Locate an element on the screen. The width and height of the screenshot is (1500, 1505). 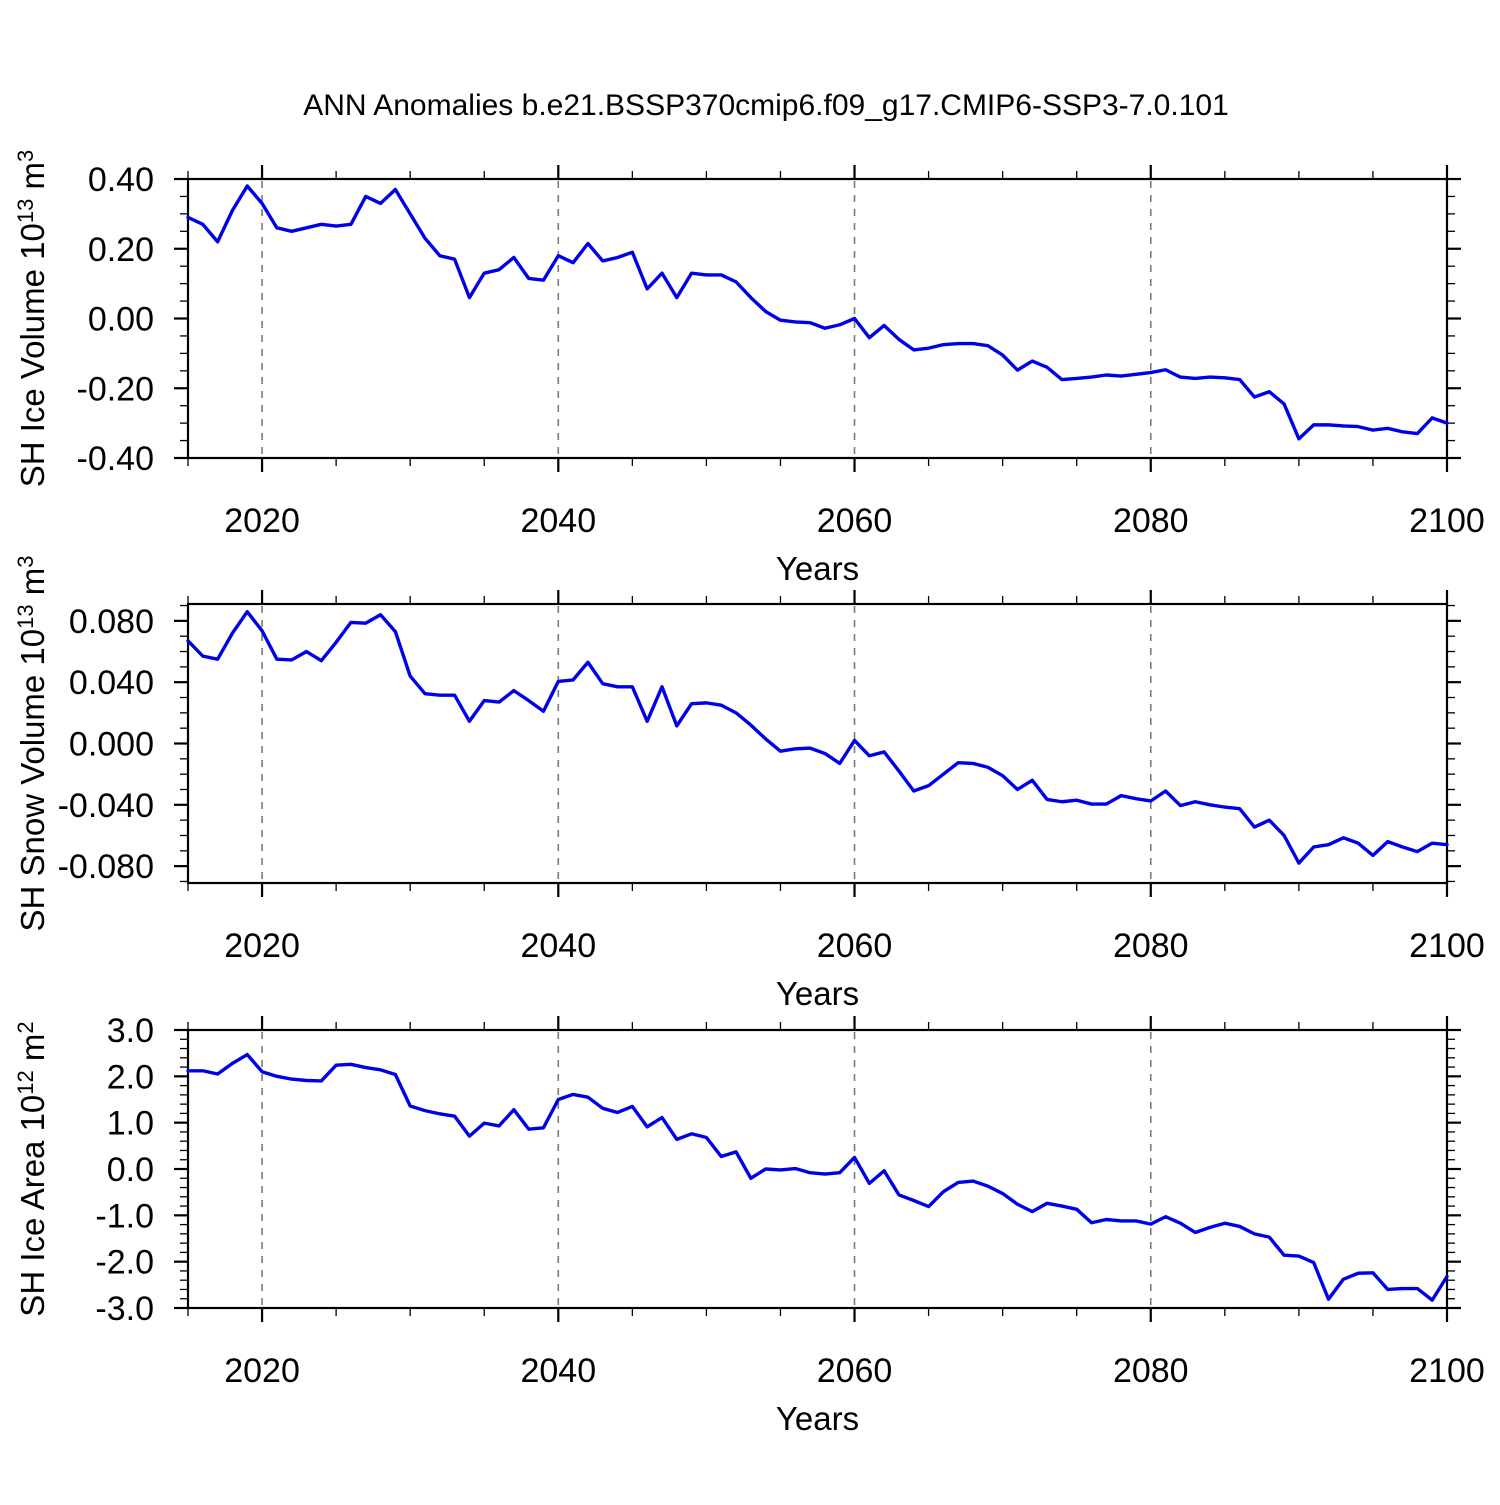
y-tick-label: 0.080 is located at coordinates (111, 622).